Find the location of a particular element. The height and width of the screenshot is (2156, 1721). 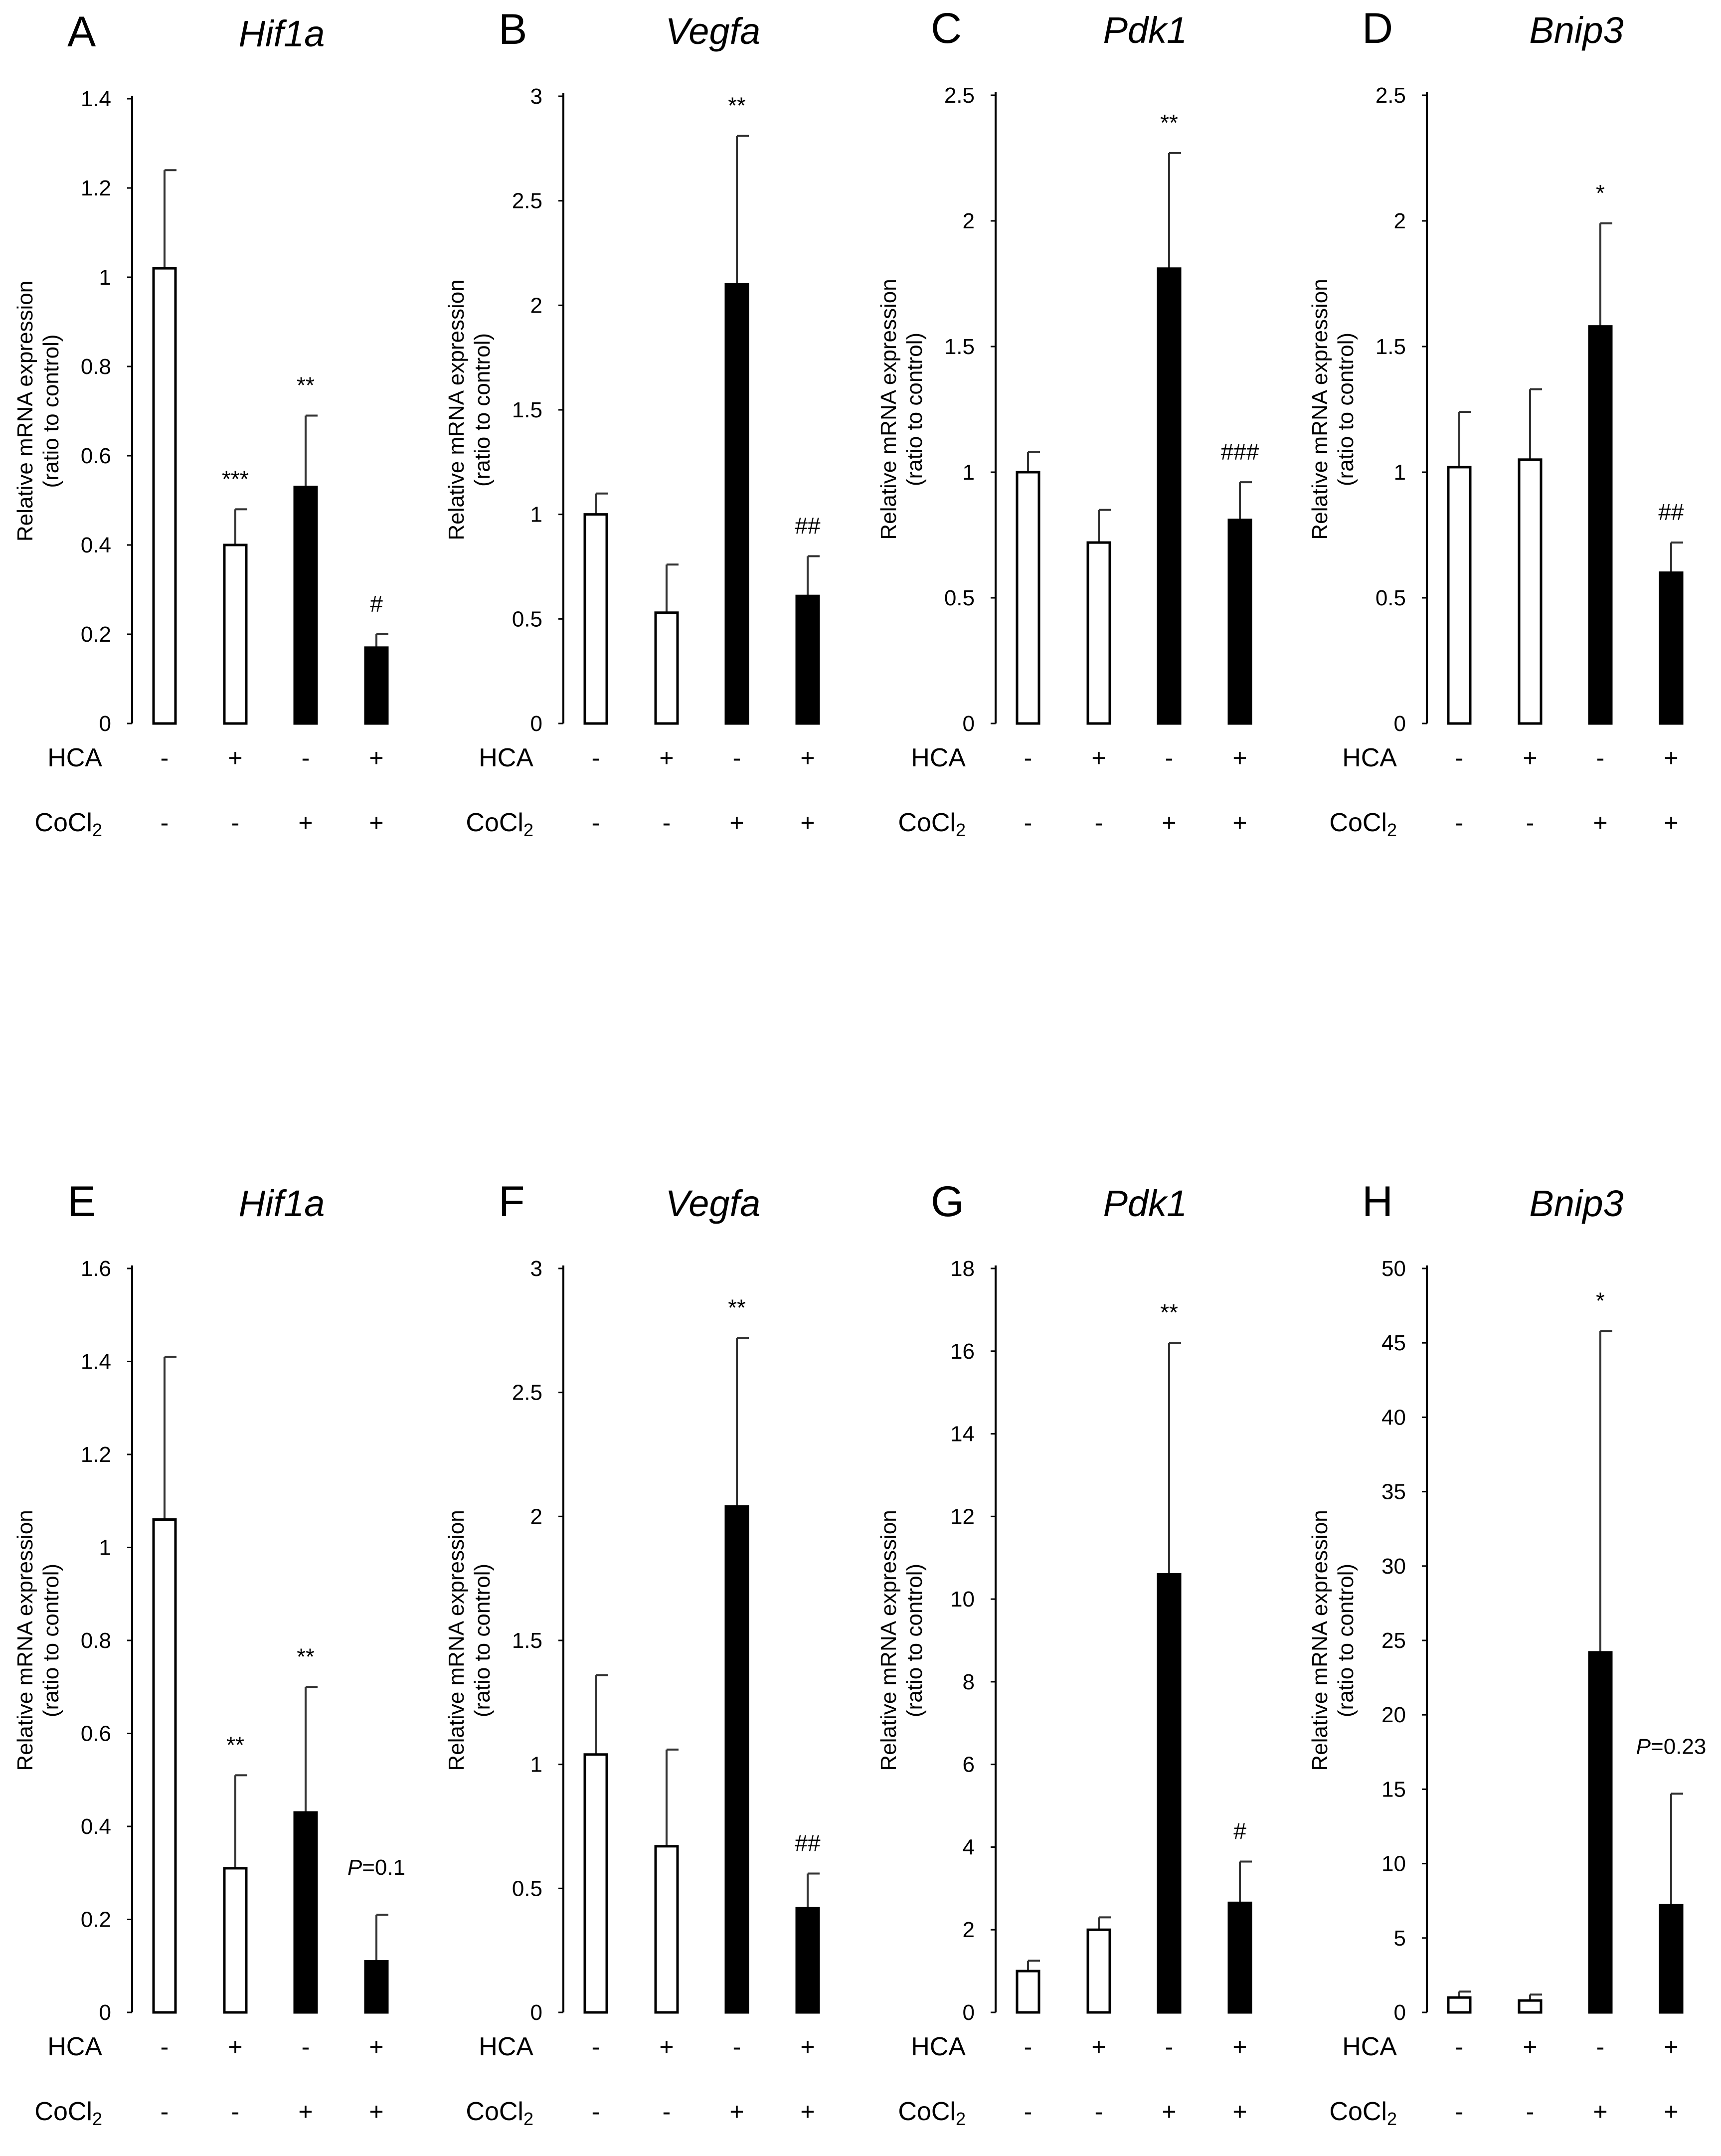

y-axis-label-line1: Relative mRNA expression is located at coordinates (1320, 409).